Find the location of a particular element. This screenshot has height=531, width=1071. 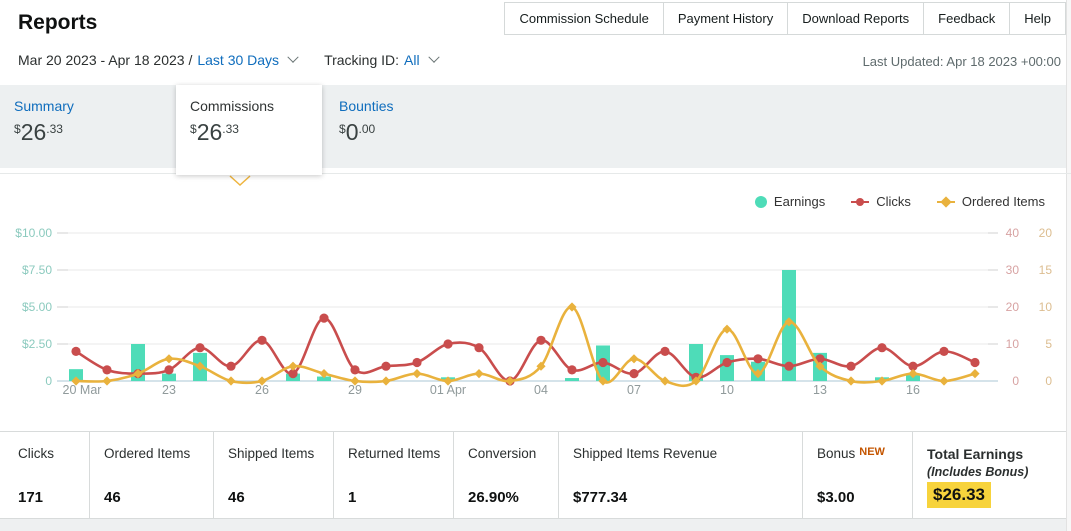

stat-shipped-items-revenue: Shipped Items Revenue $777.34 is located at coordinates (680, 475).